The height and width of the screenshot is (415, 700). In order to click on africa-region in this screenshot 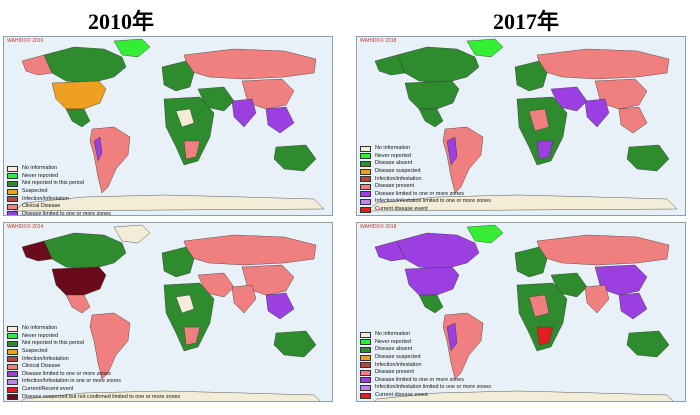, I will do `click(542, 131)`.